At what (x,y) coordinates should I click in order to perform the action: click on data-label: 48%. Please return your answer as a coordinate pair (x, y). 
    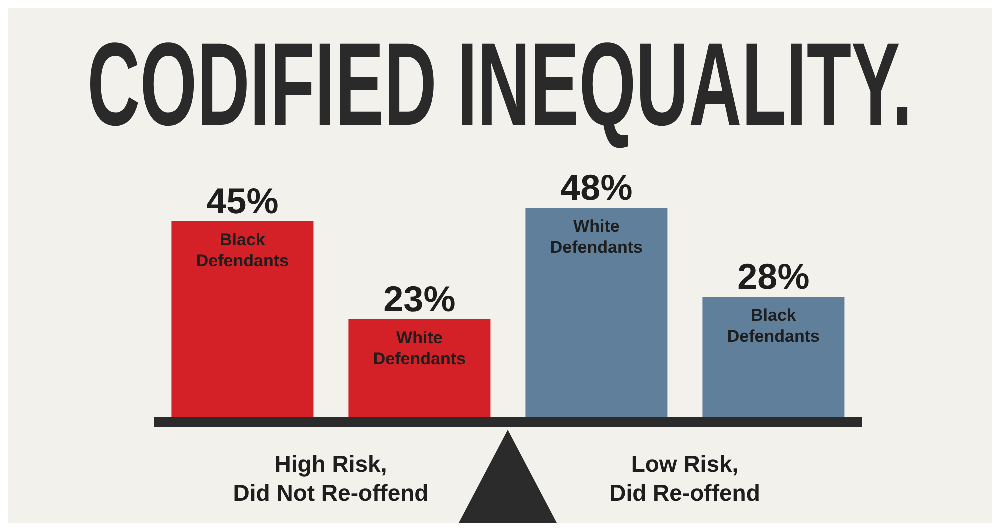
    Looking at the image, I should click on (596, 187).